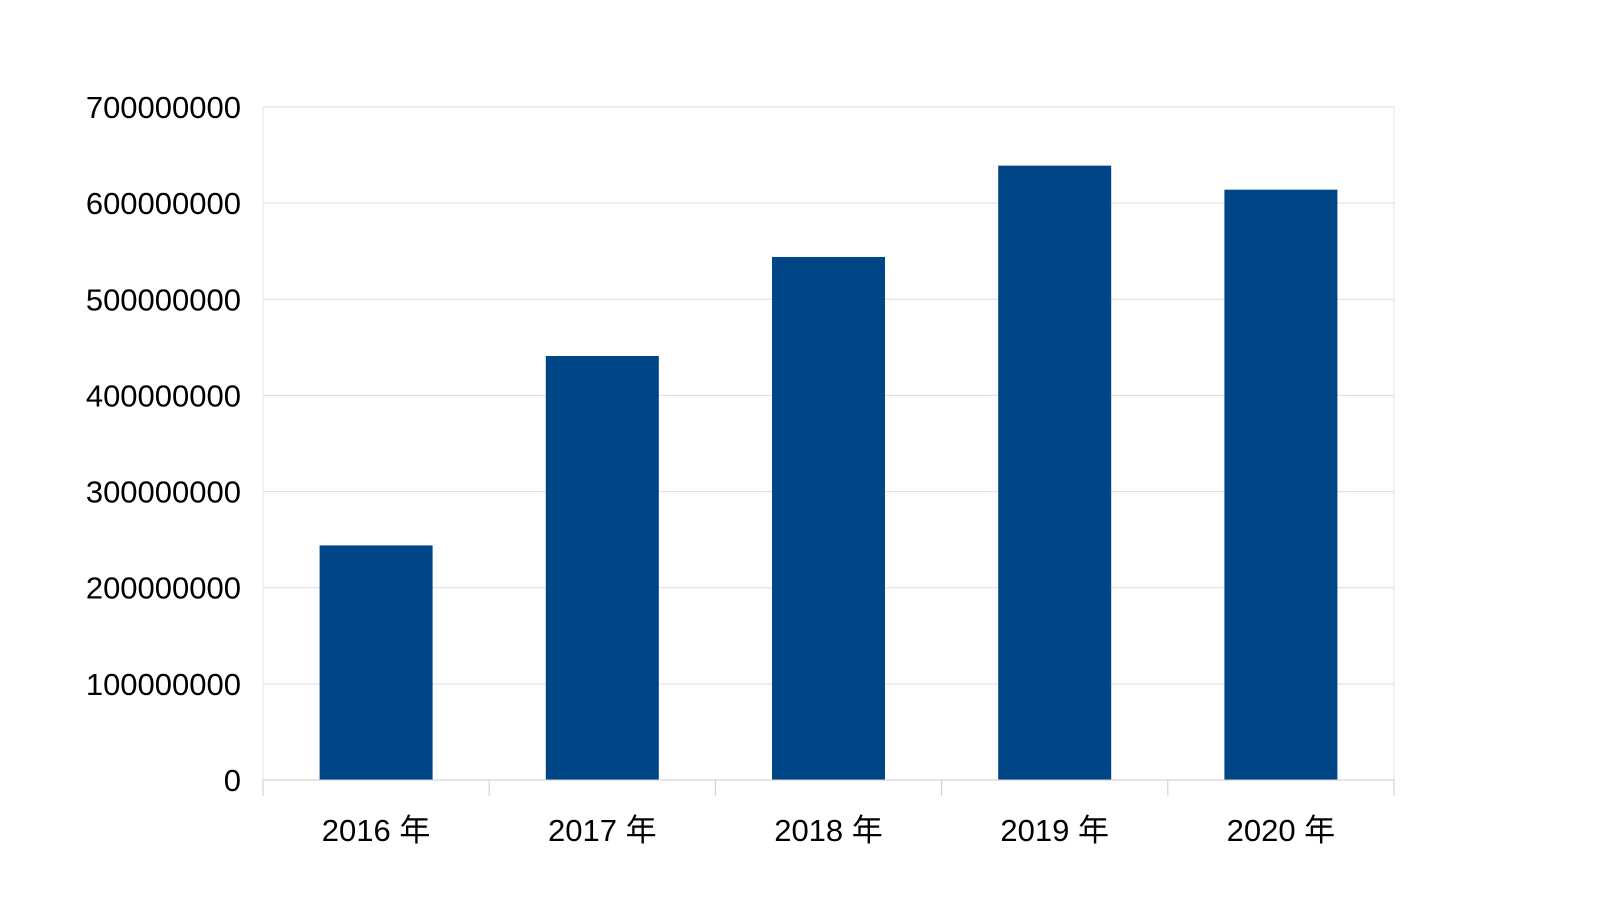 The image size is (1600, 911). Describe the element at coordinates (163, 684) in the screenshot. I see `y-tick-label: 100000000` at that location.